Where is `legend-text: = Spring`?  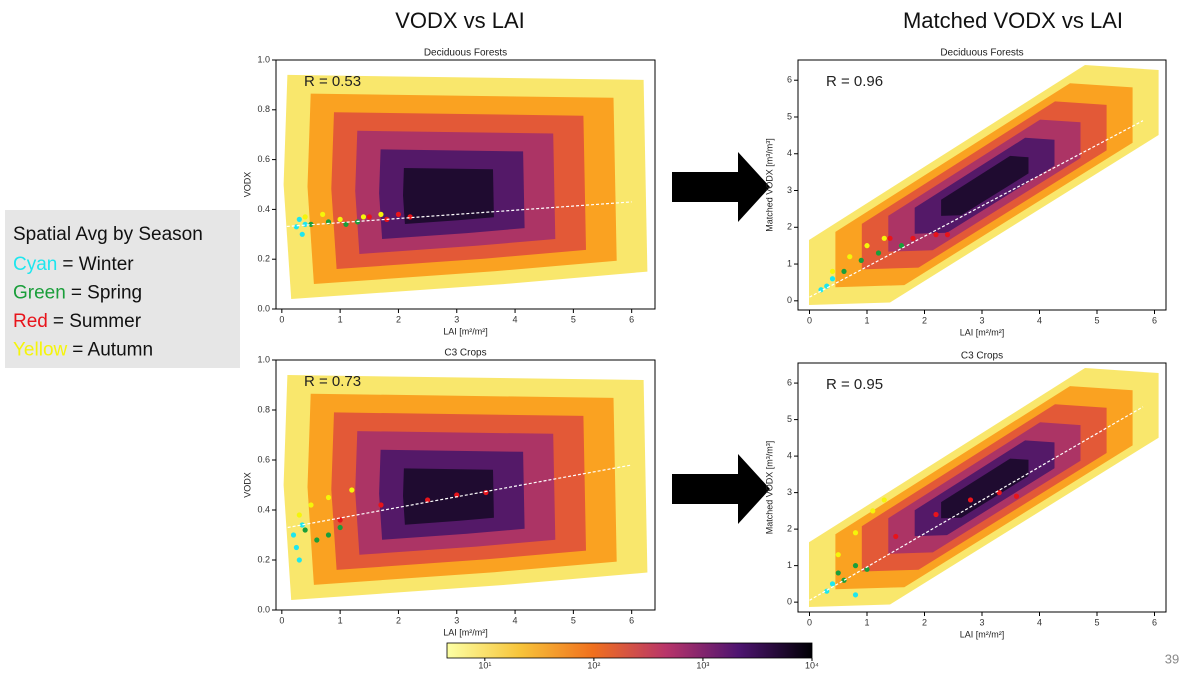
legend-text: = Spring is located at coordinates (106, 293).